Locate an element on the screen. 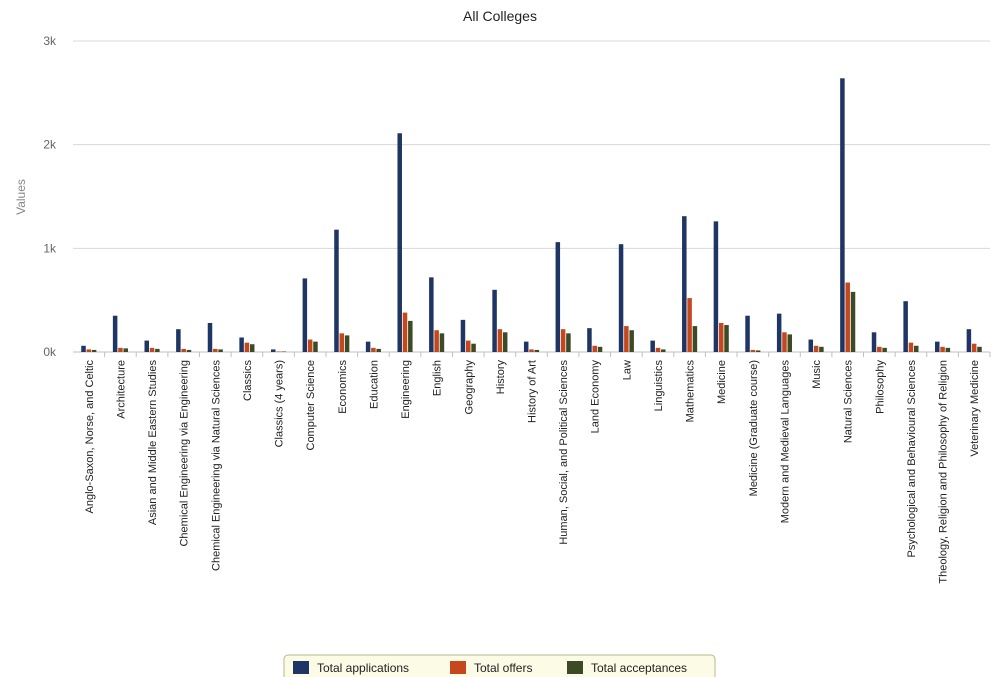 The width and height of the screenshot is (1000, 677). chart-title: All Colleges is located at coordinates (500, 16).